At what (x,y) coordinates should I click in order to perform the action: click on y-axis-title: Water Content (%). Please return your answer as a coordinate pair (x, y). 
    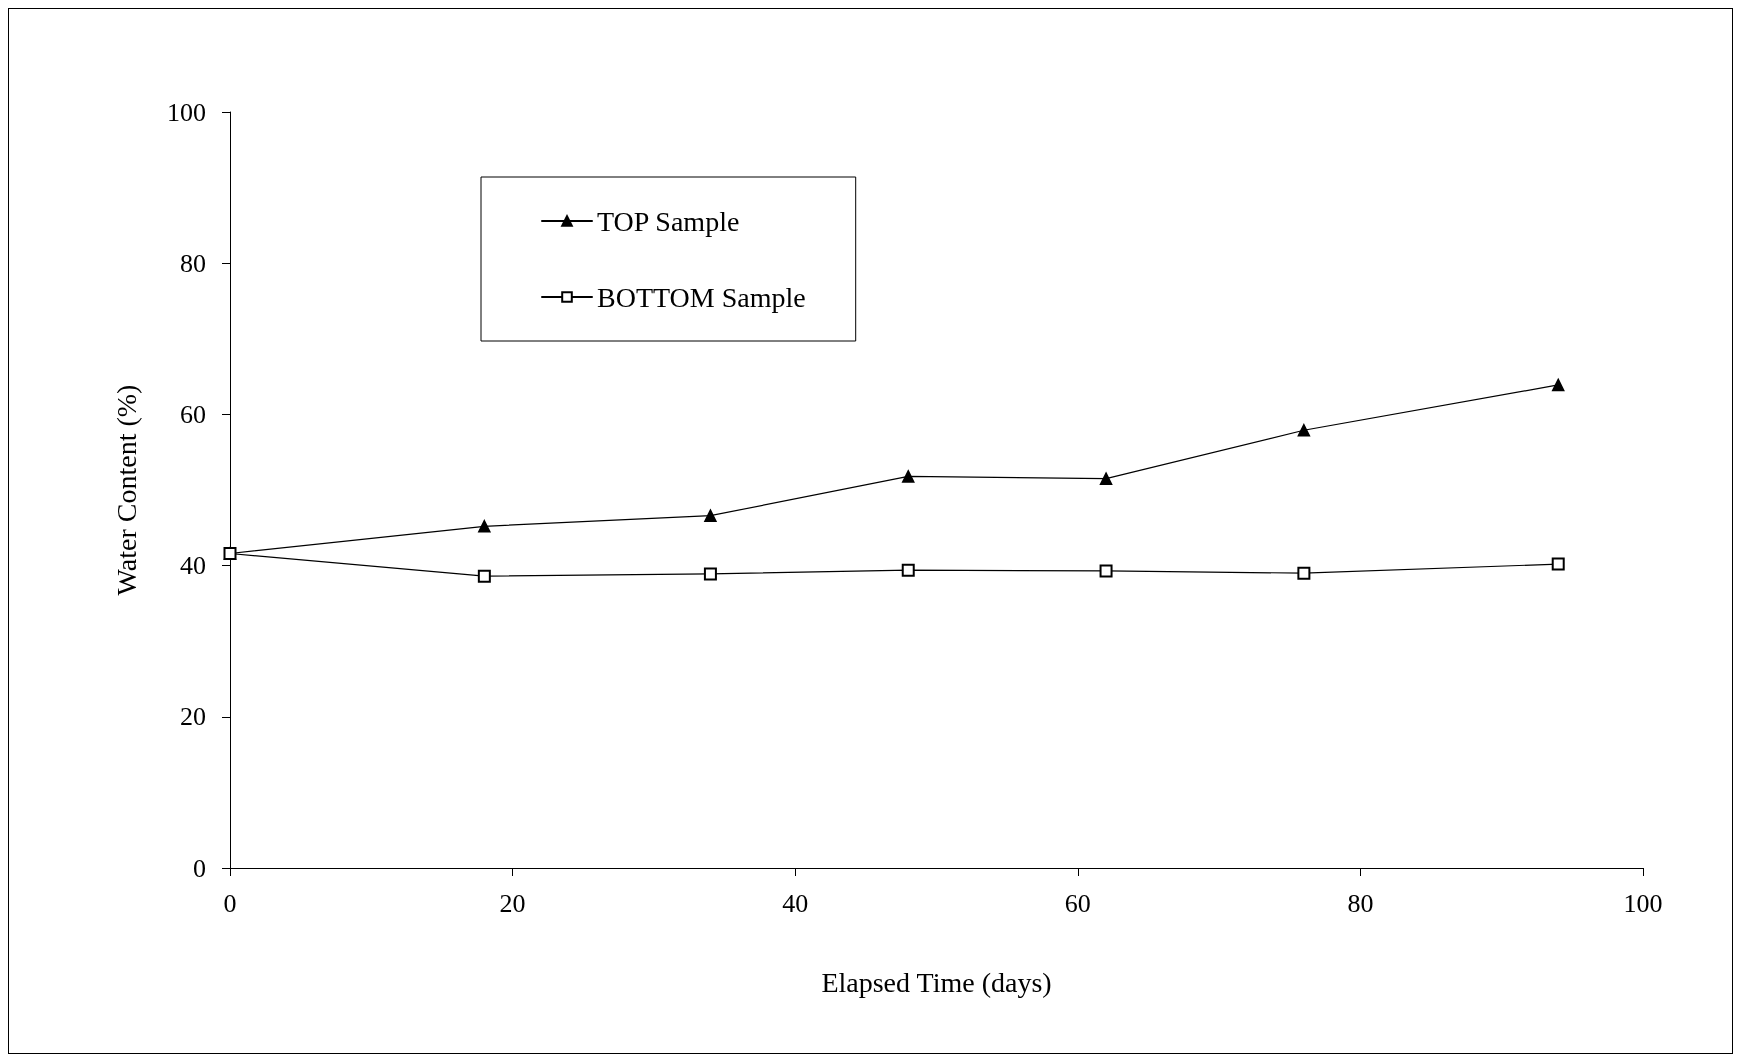
    Looking at the image, I should click on (126, 490).